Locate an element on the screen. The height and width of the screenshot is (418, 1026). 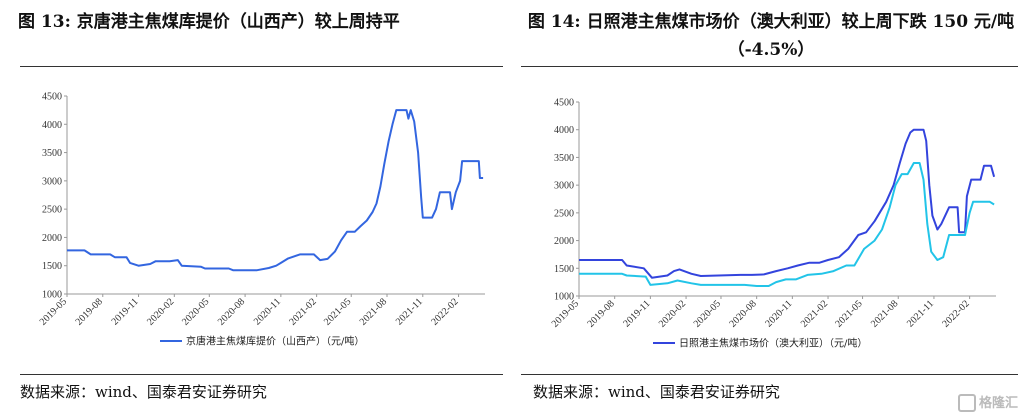
watermark-text: 格隆汇 is located at coordinates (998, 403).